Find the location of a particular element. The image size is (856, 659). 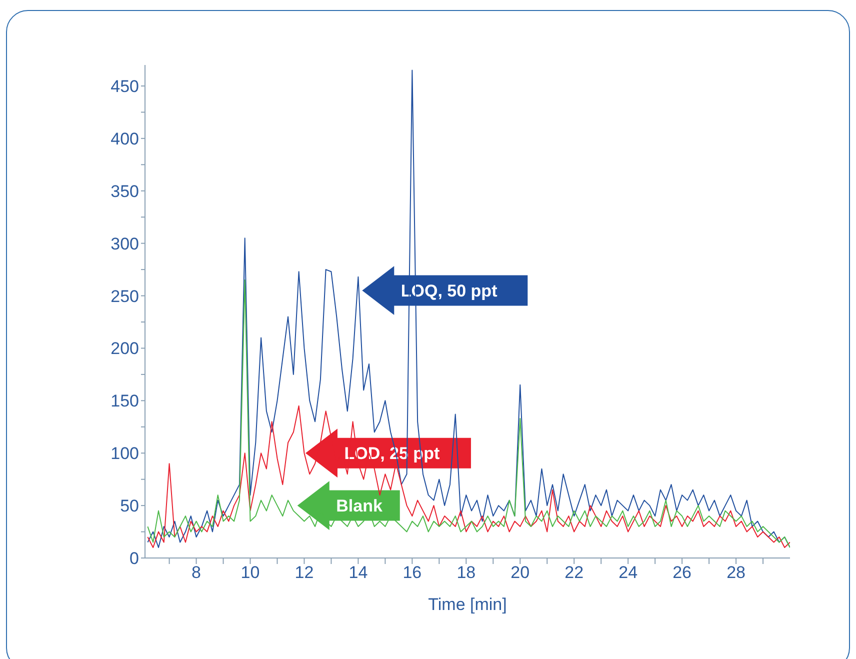

y-tick-label: 450 is located at coordinates (124, 86).